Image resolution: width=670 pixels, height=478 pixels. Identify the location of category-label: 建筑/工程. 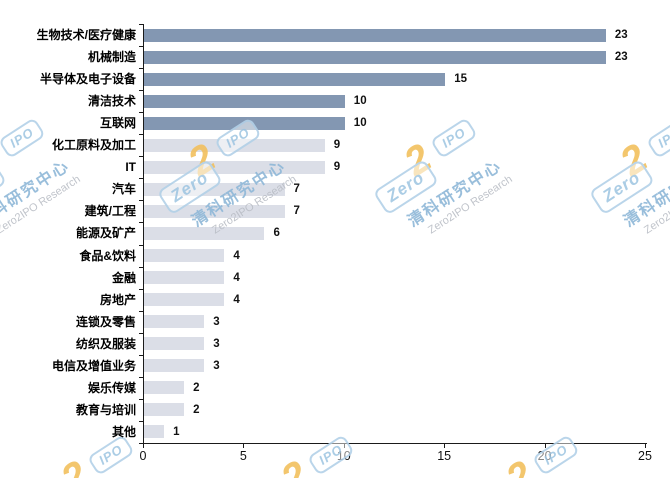
(110, 211).